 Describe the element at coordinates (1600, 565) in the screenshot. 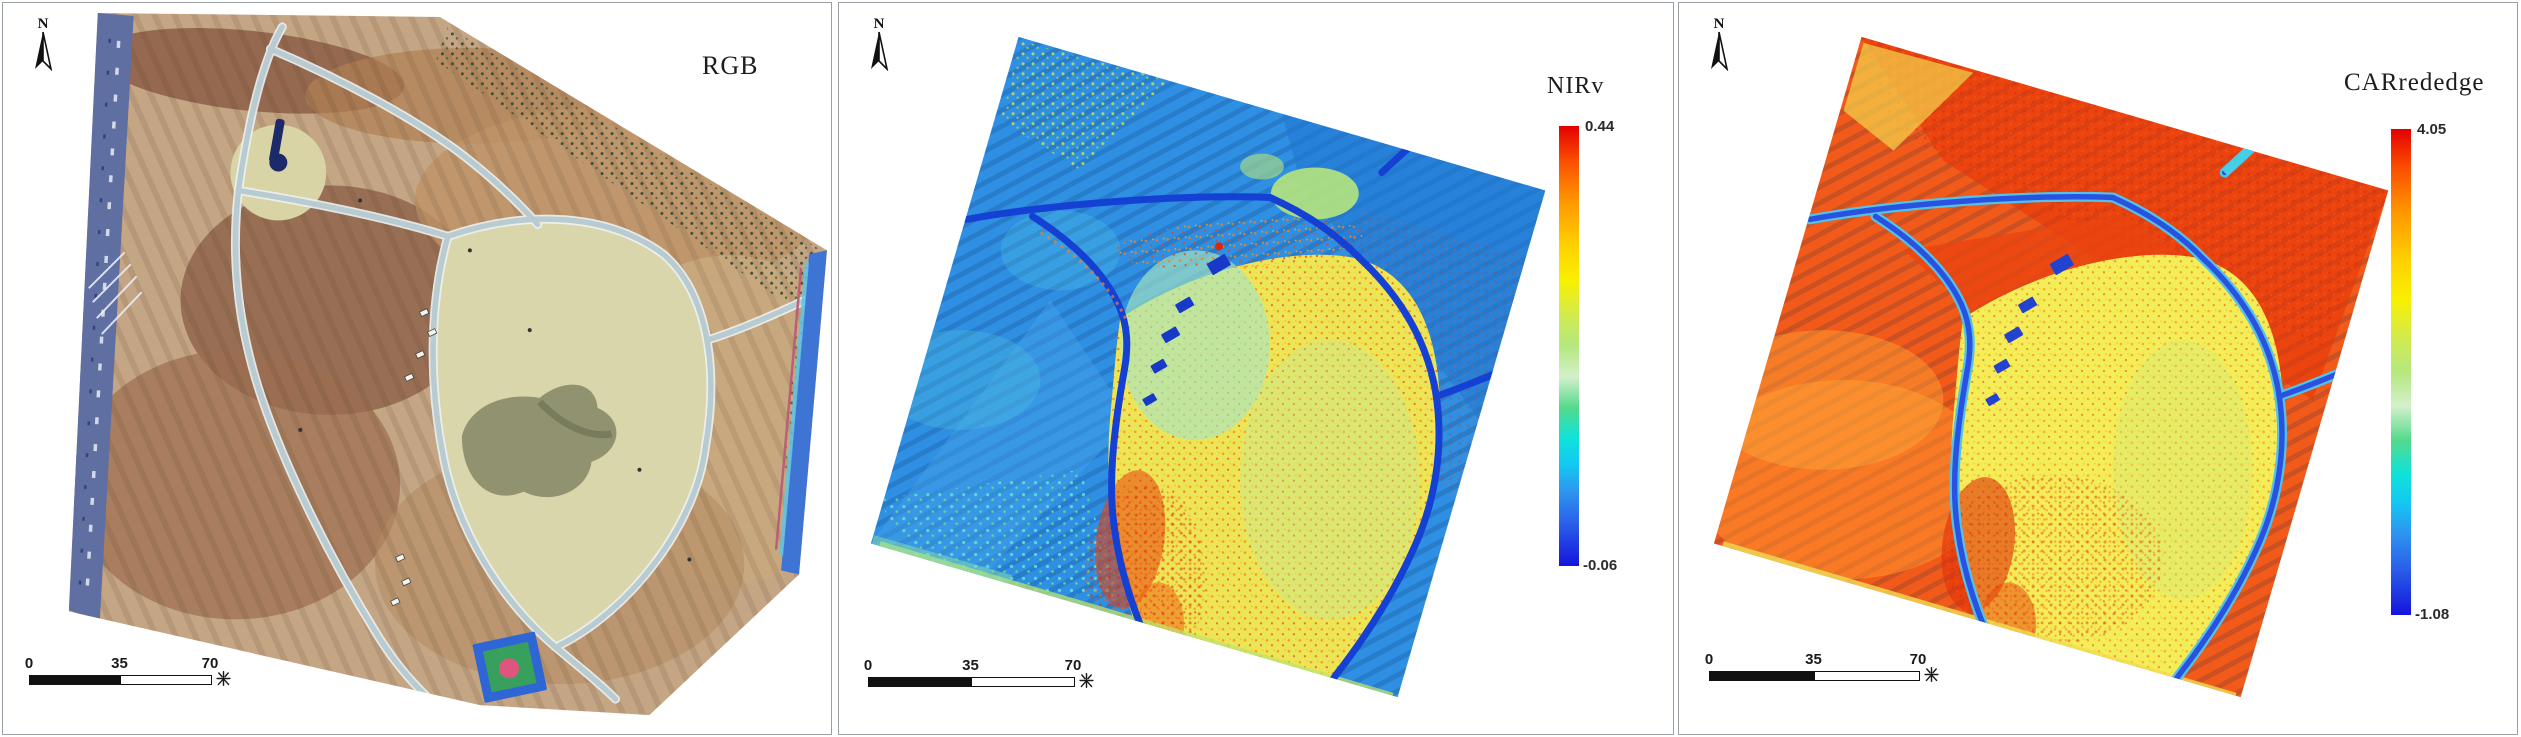

I see `colorbar-min-label: -0.06` at that location.